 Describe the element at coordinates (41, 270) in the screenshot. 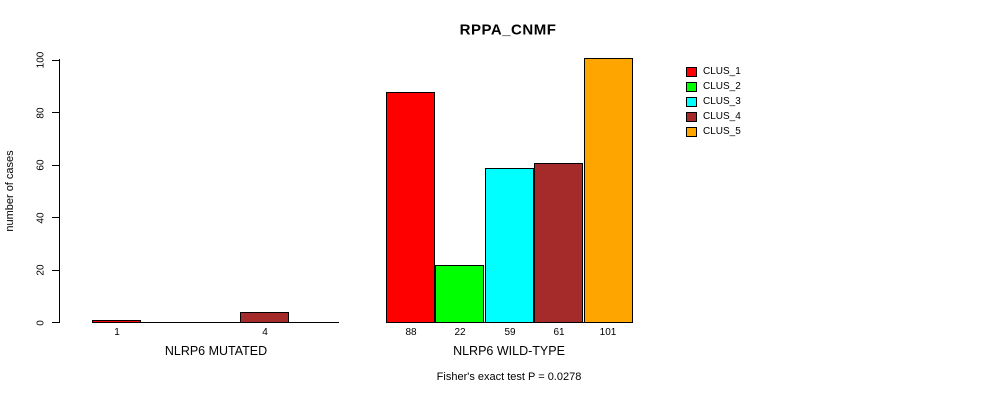

I see `y-tick-label: 20` at that location.